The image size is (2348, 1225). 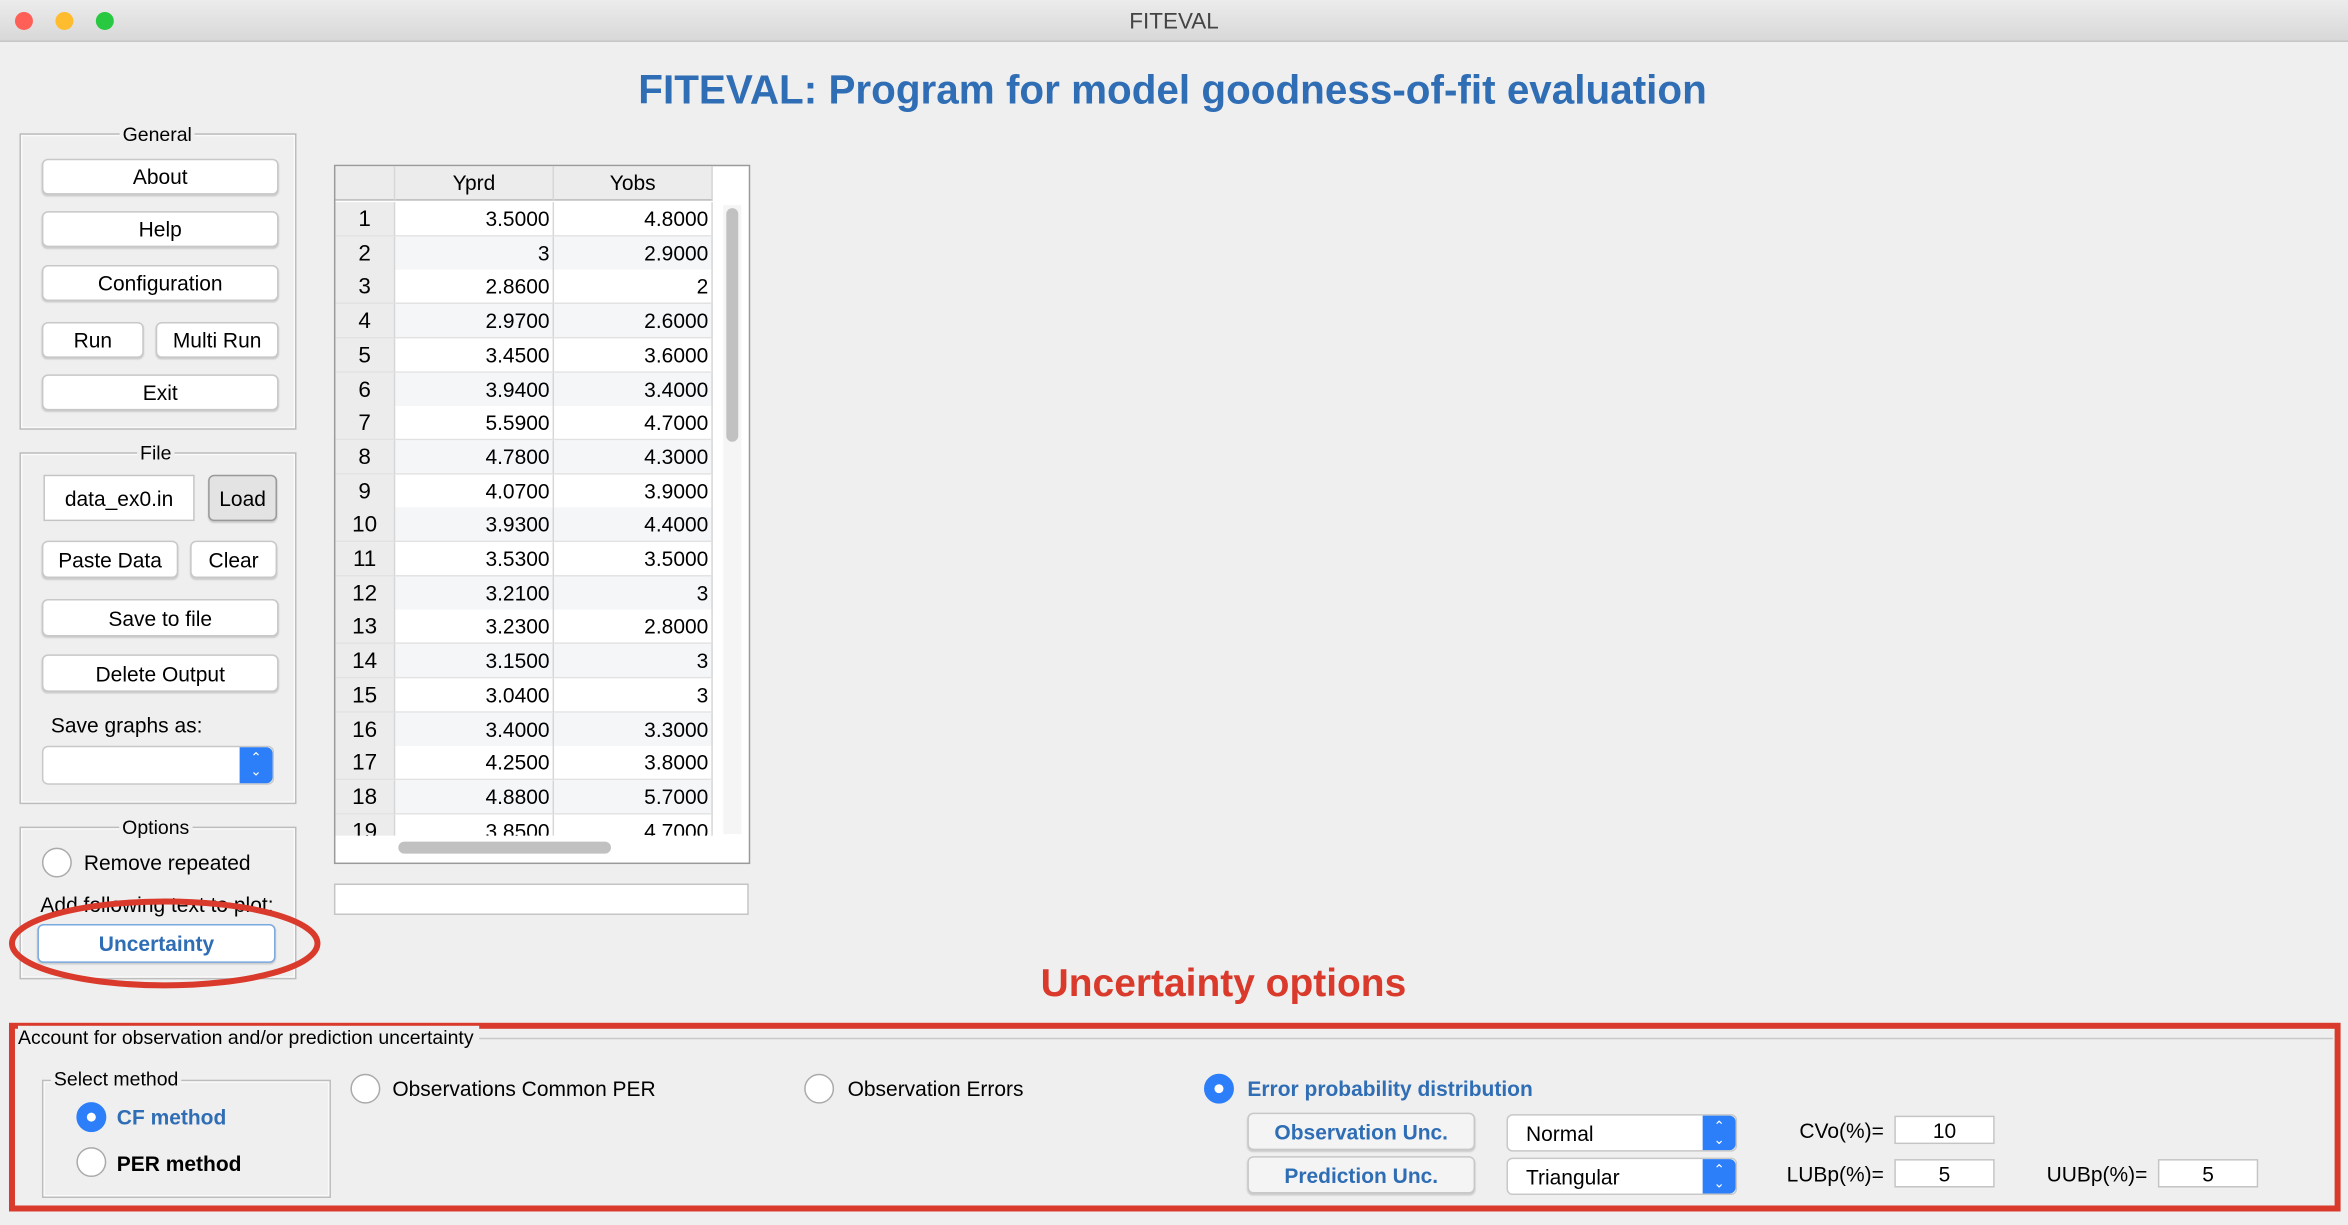 I want to click on dropdown-value: Normal, so click(x=1559, y=1132).